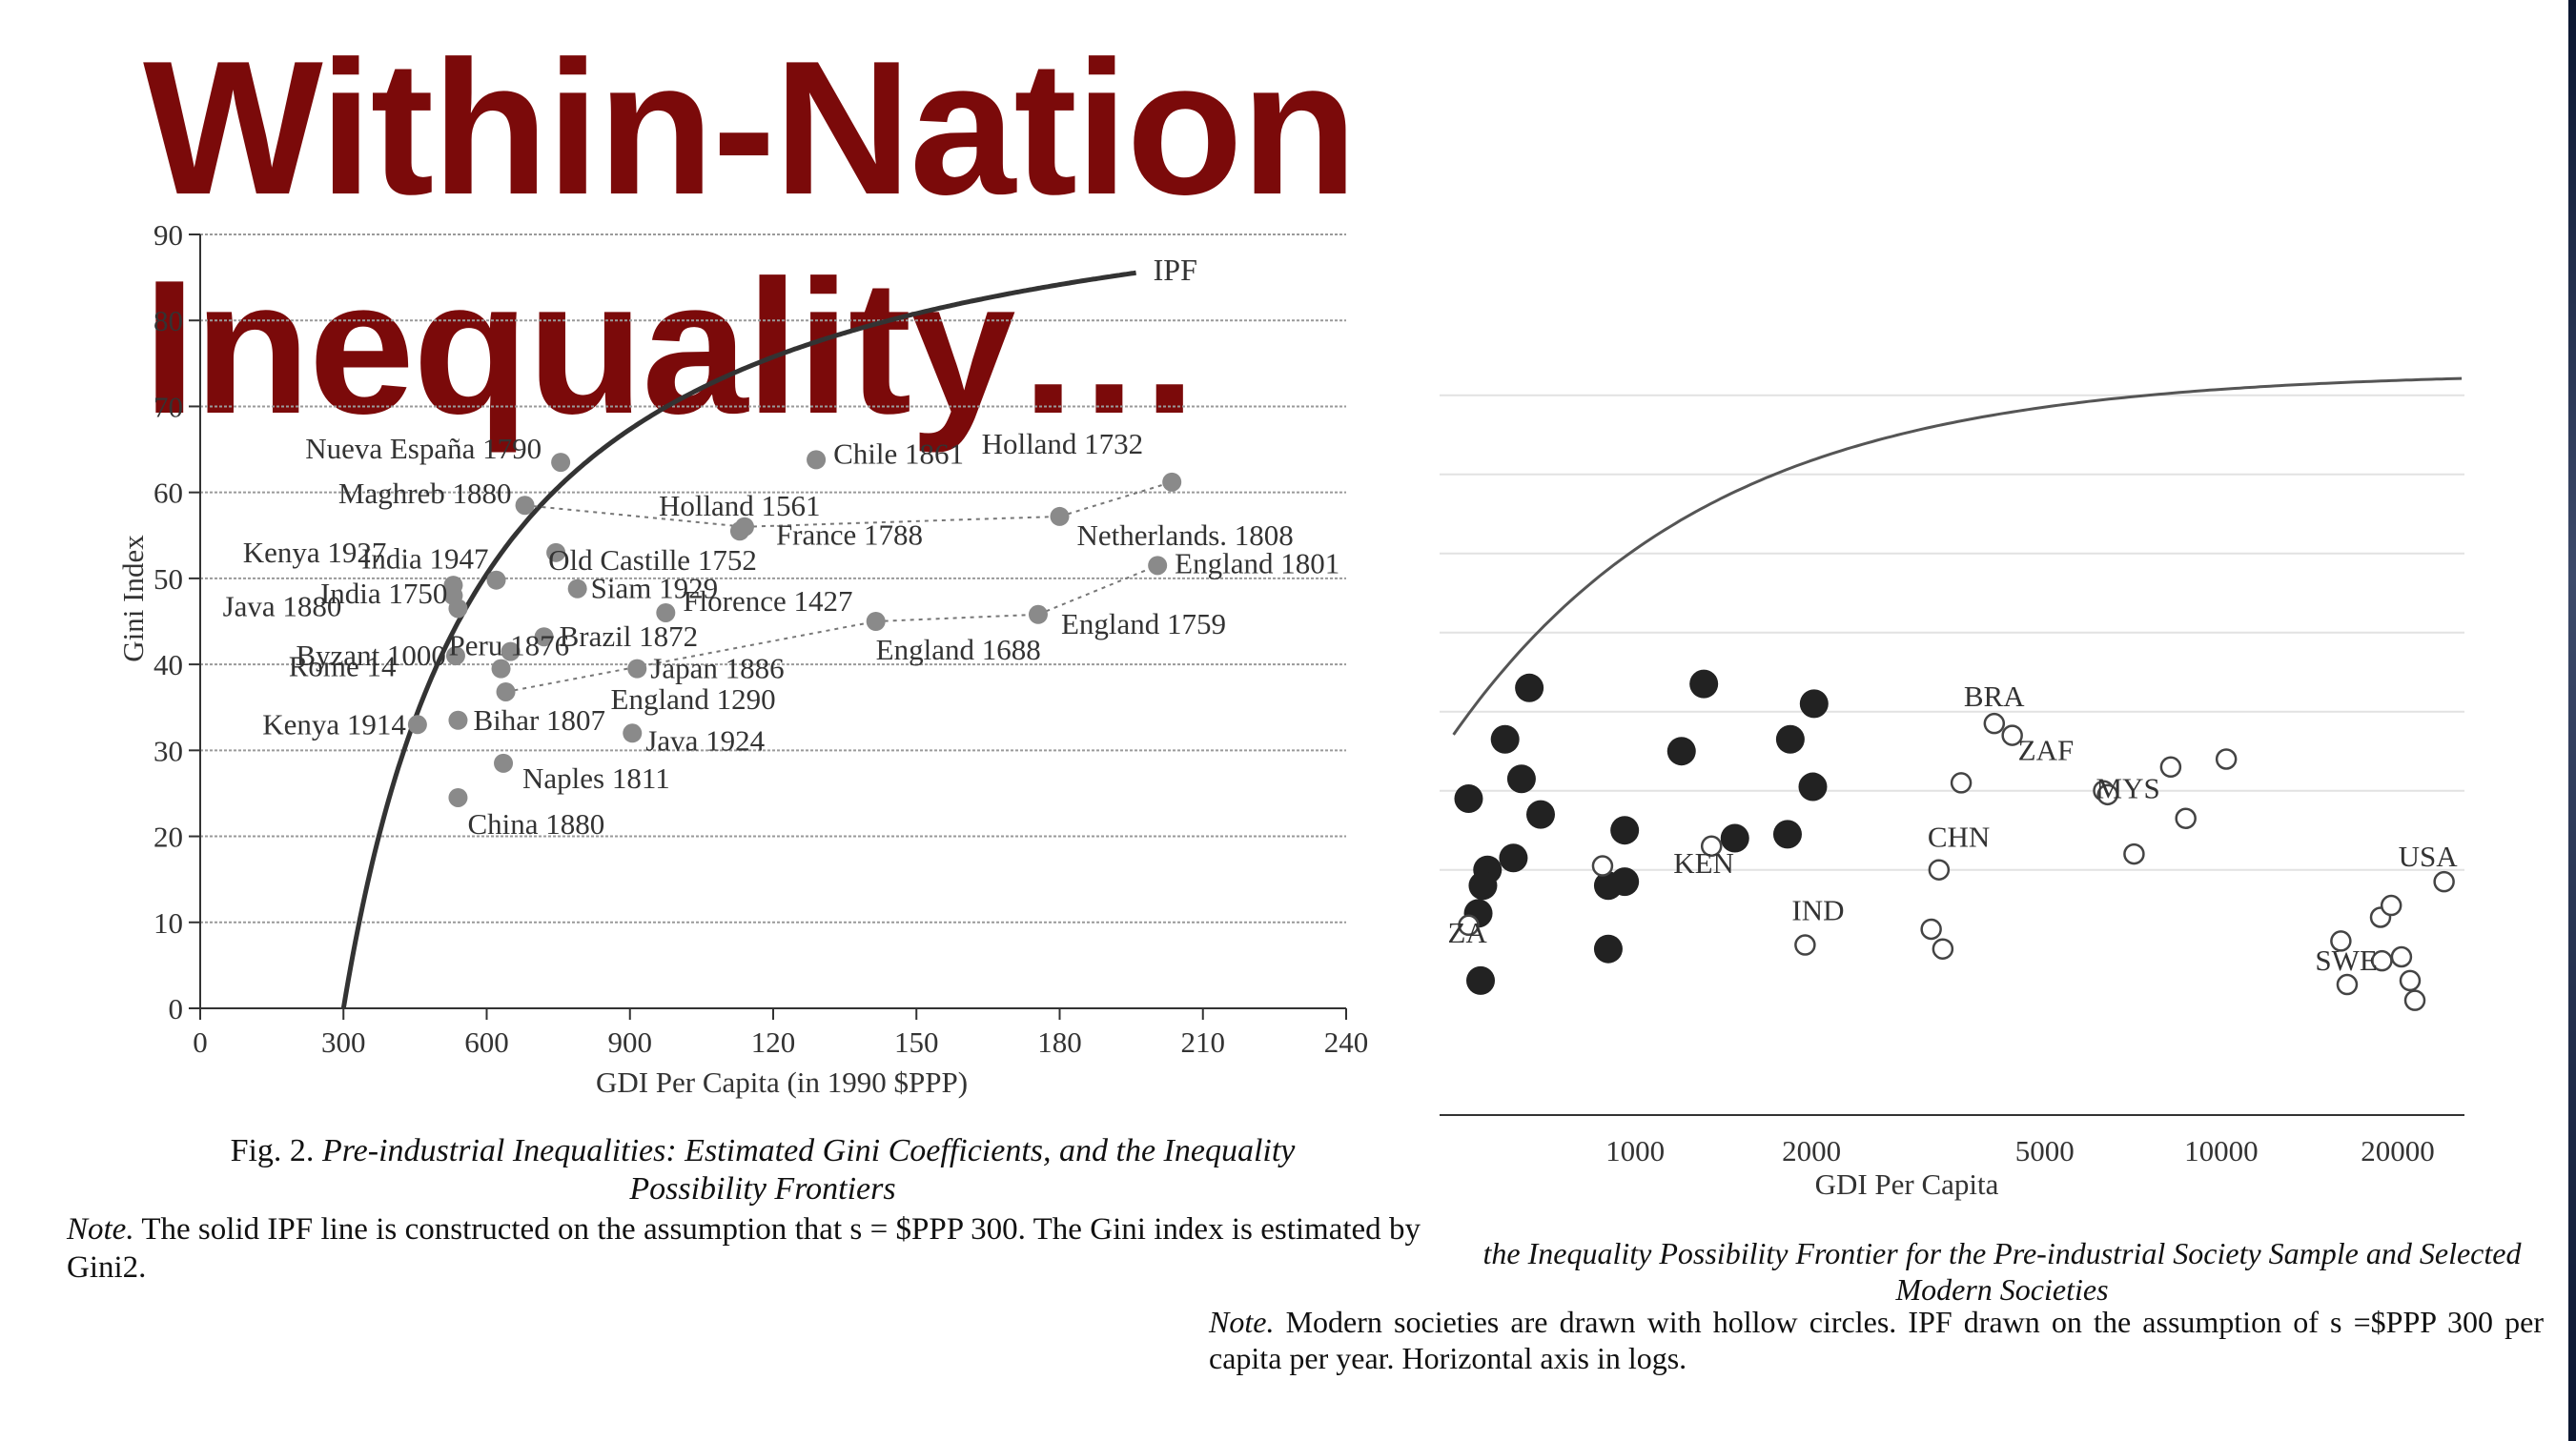  I want to click on left-y-tick-label: 60, so click(168, 493).